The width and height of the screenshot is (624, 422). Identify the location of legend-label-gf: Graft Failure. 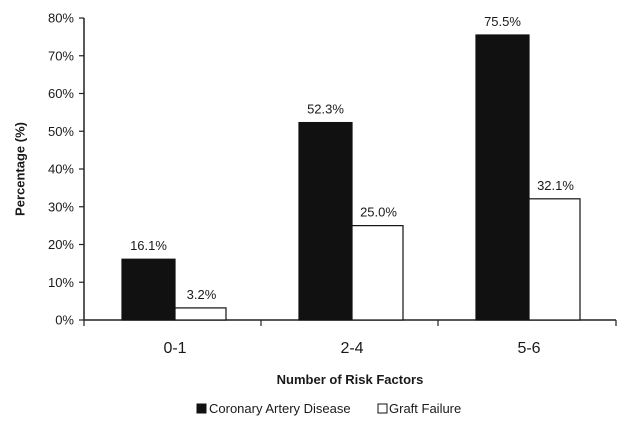
(425, 408).